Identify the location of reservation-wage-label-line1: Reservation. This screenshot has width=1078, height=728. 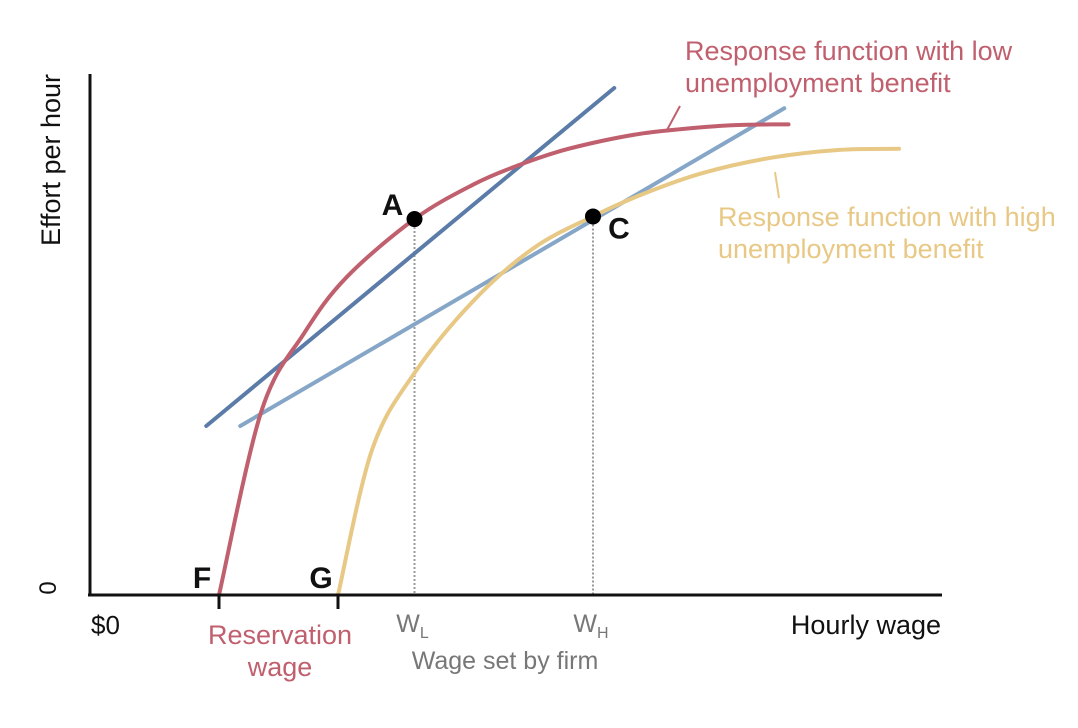
(280, 635).